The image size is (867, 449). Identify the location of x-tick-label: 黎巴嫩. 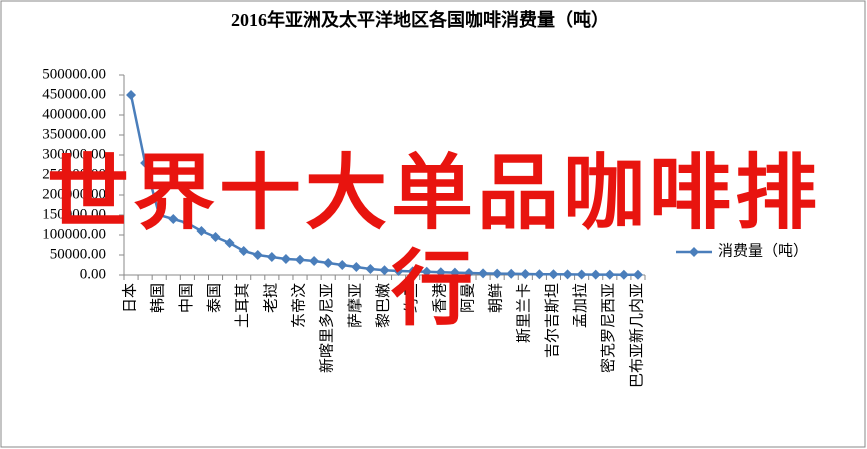
(383, 305).